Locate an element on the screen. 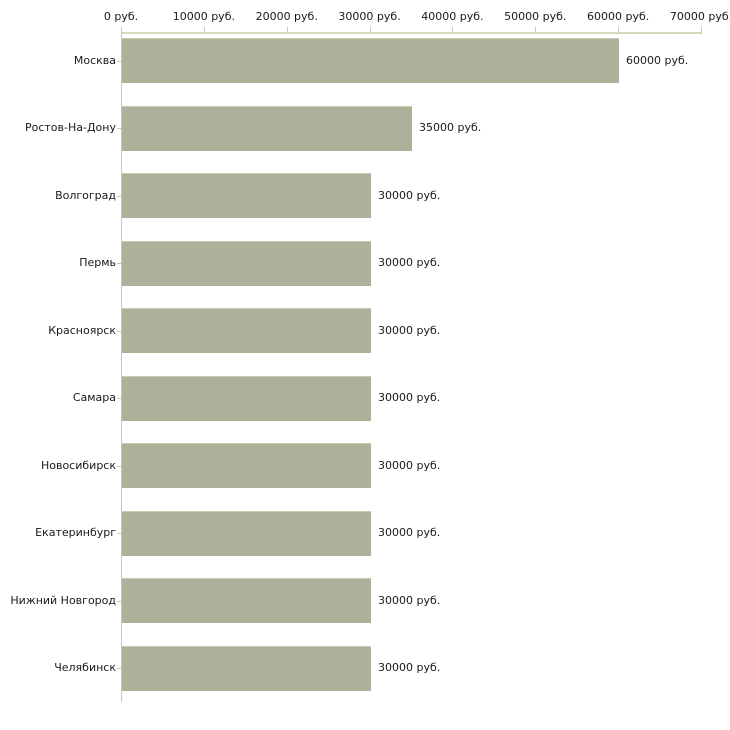 The width and height of the screenshot is (730, 730). category-label: Волгоград is located at coordinates (85, 195).